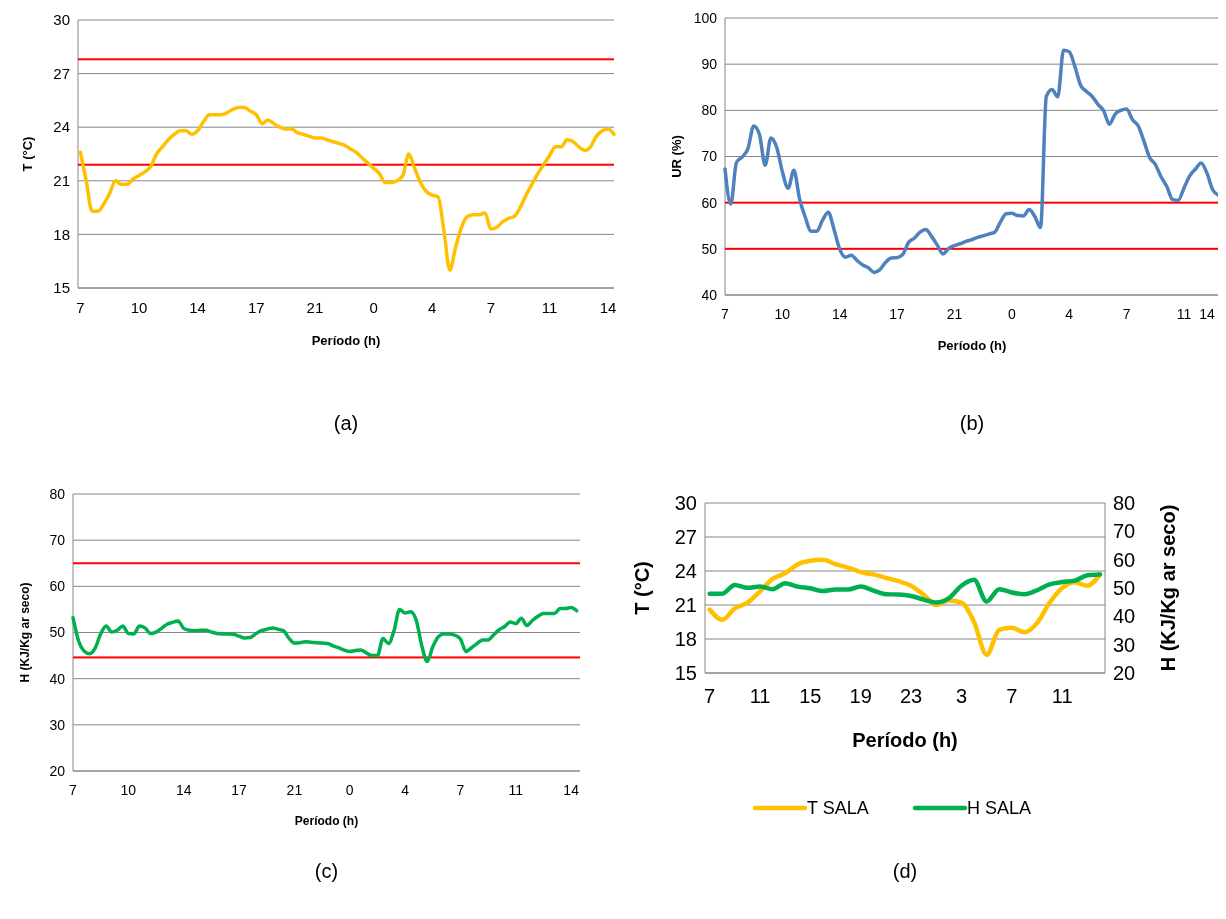 This screenshot has height=919, width=1226. Describe the element at coordinates (1124, 588) in the screenshot. I see `y2-tick-label: 50` at that location.